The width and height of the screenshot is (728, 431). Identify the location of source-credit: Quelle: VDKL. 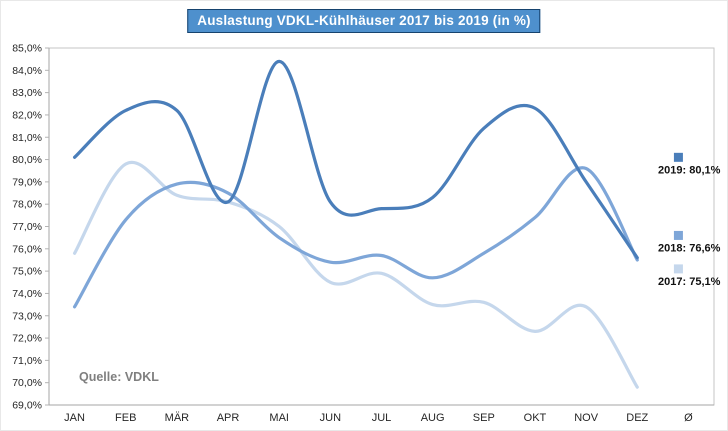
(119, 377).